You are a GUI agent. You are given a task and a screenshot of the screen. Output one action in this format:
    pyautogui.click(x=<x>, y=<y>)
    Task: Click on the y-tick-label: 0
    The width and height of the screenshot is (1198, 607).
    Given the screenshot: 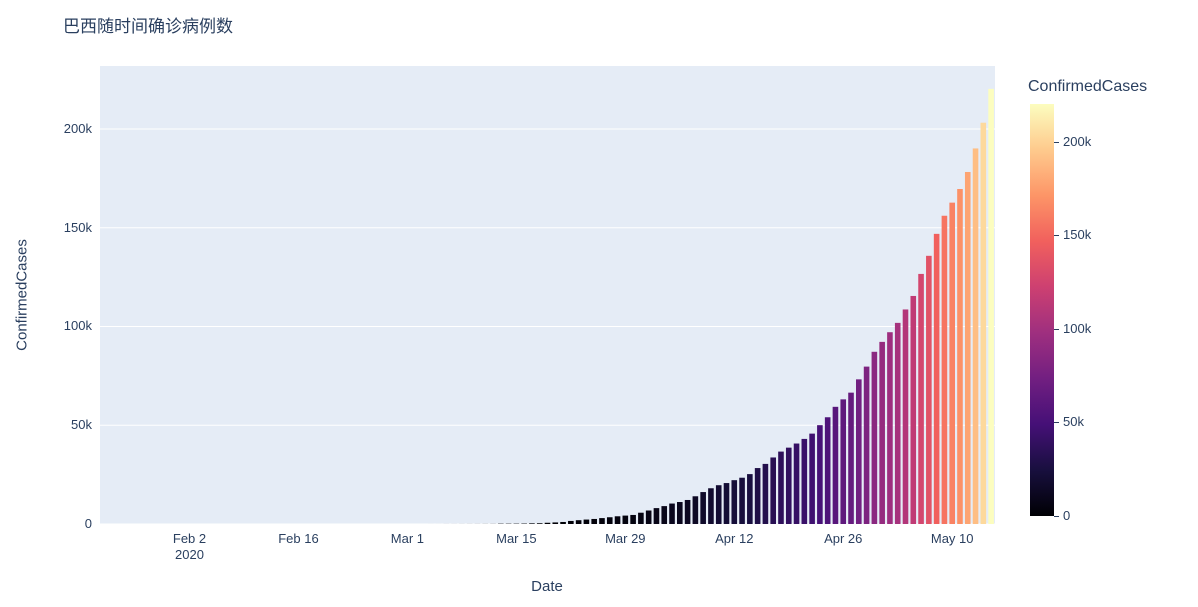 What is the action you would take?
    pyautogui.click(x=88, y=523)
    